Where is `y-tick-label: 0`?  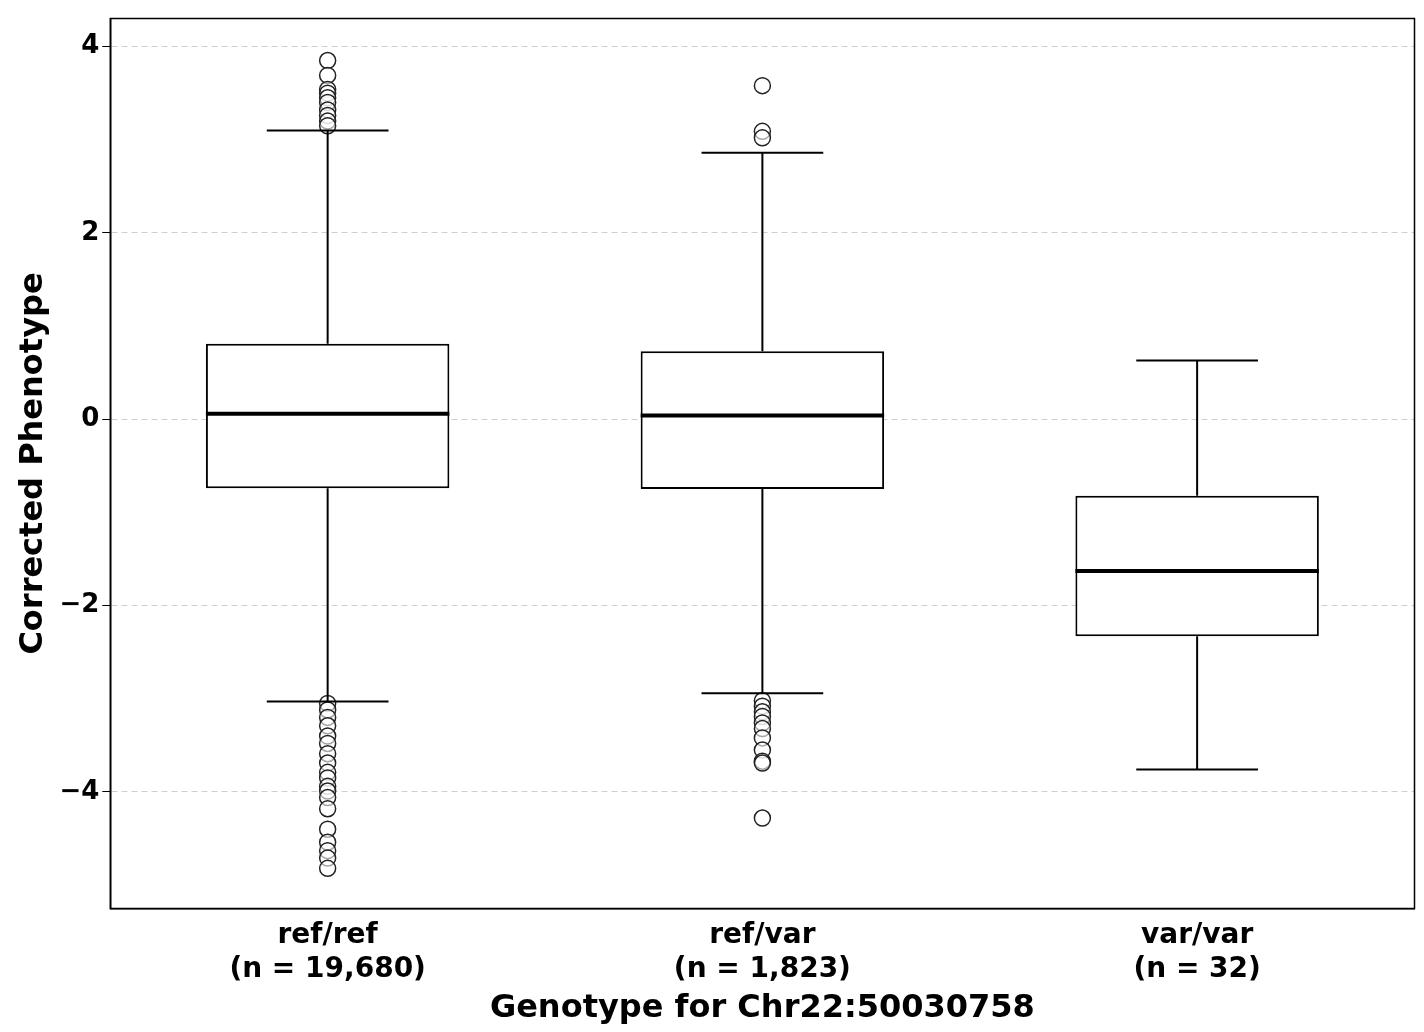
y-tick-label: 0 is located at coordinates (90, 416).